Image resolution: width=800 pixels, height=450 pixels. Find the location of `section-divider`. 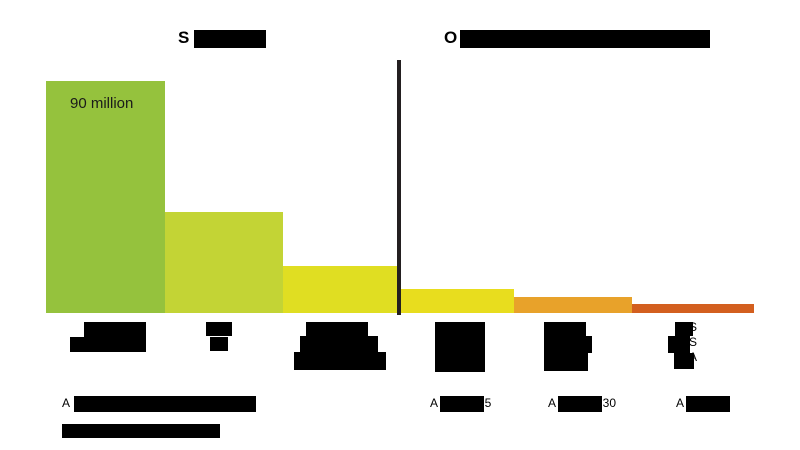

section-divider is located at coordinates (399, 187).